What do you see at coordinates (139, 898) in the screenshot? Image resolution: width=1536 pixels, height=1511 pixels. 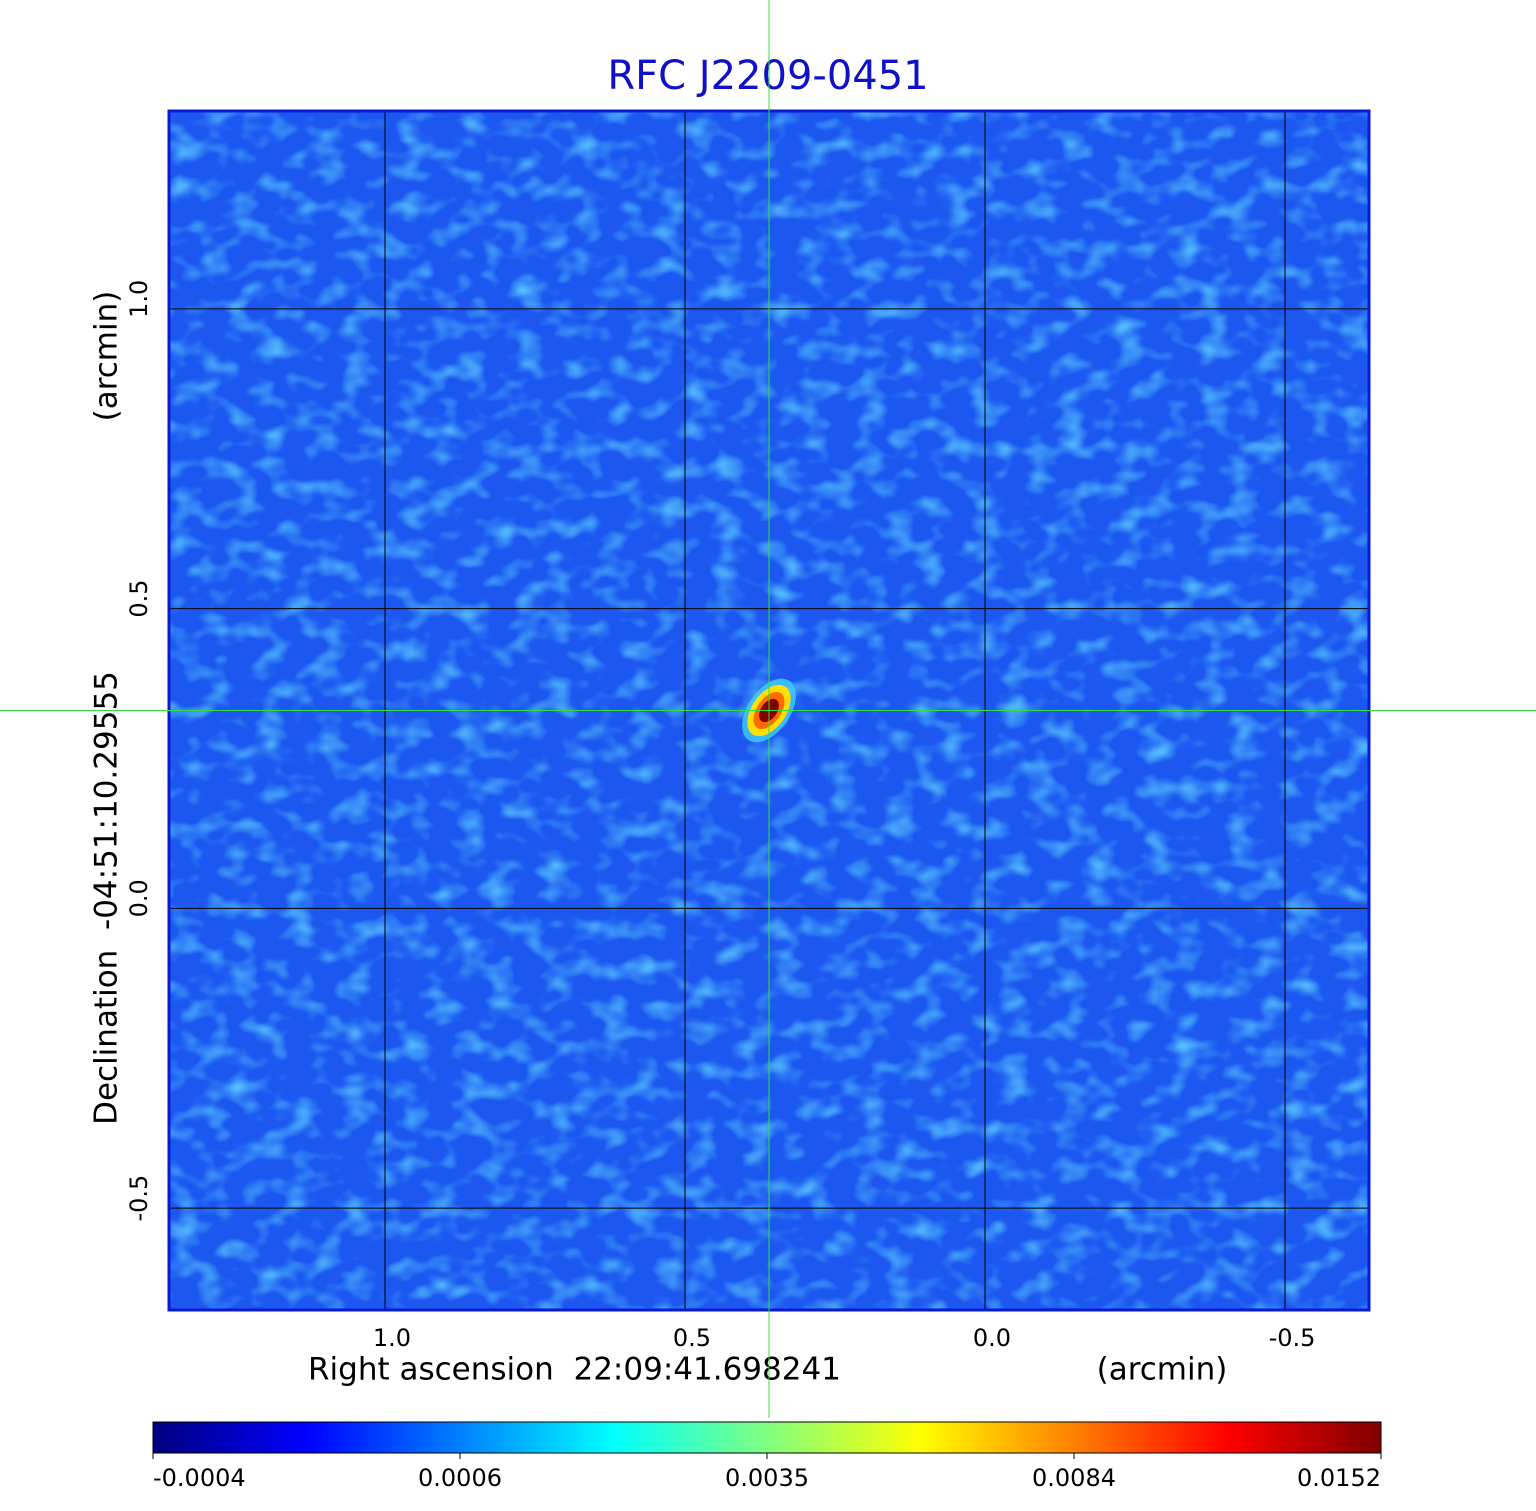 I see `y-tick-label: 0.0` at bounding box center [139, 898].